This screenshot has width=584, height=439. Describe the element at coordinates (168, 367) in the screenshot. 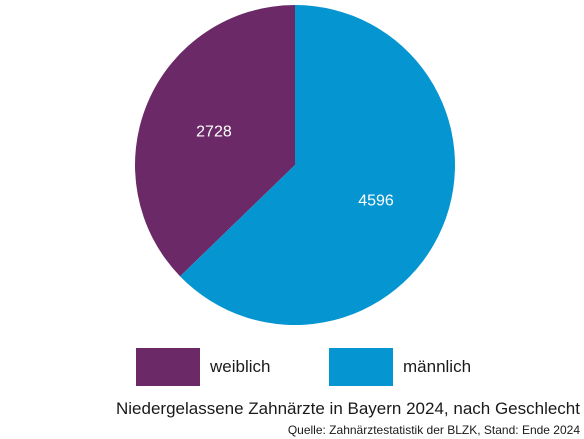

I see `legend-swatch-weiblich` at that location.